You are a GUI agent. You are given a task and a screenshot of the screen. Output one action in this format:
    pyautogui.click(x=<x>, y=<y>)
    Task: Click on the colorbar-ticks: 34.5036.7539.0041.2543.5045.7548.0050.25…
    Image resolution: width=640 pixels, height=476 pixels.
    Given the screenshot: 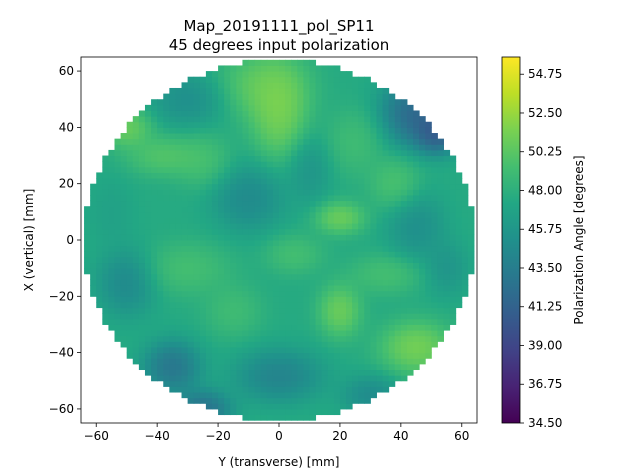 What is the action you would take?
    pyautogui.click(x=541, y=248)
    